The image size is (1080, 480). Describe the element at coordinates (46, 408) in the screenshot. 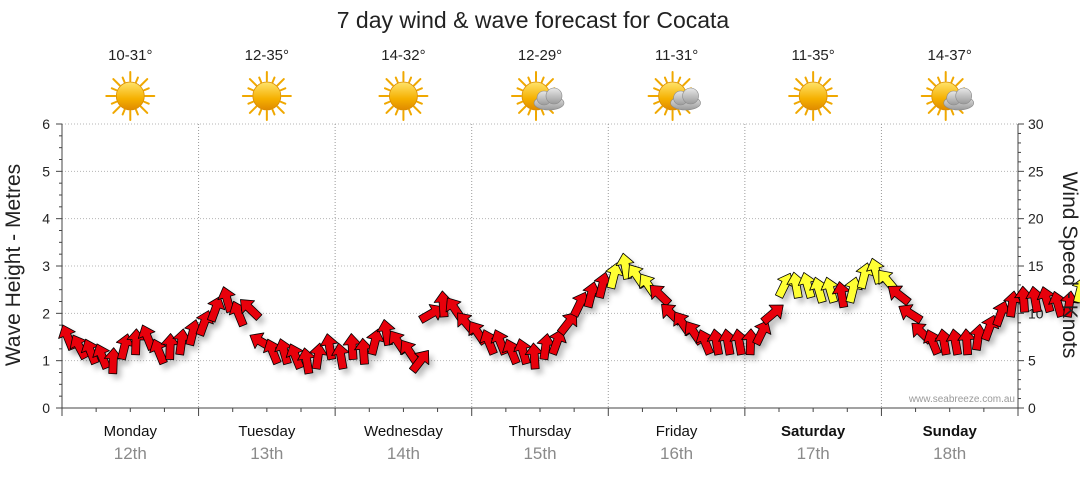

I see `left-tick-label: 0` at that location.